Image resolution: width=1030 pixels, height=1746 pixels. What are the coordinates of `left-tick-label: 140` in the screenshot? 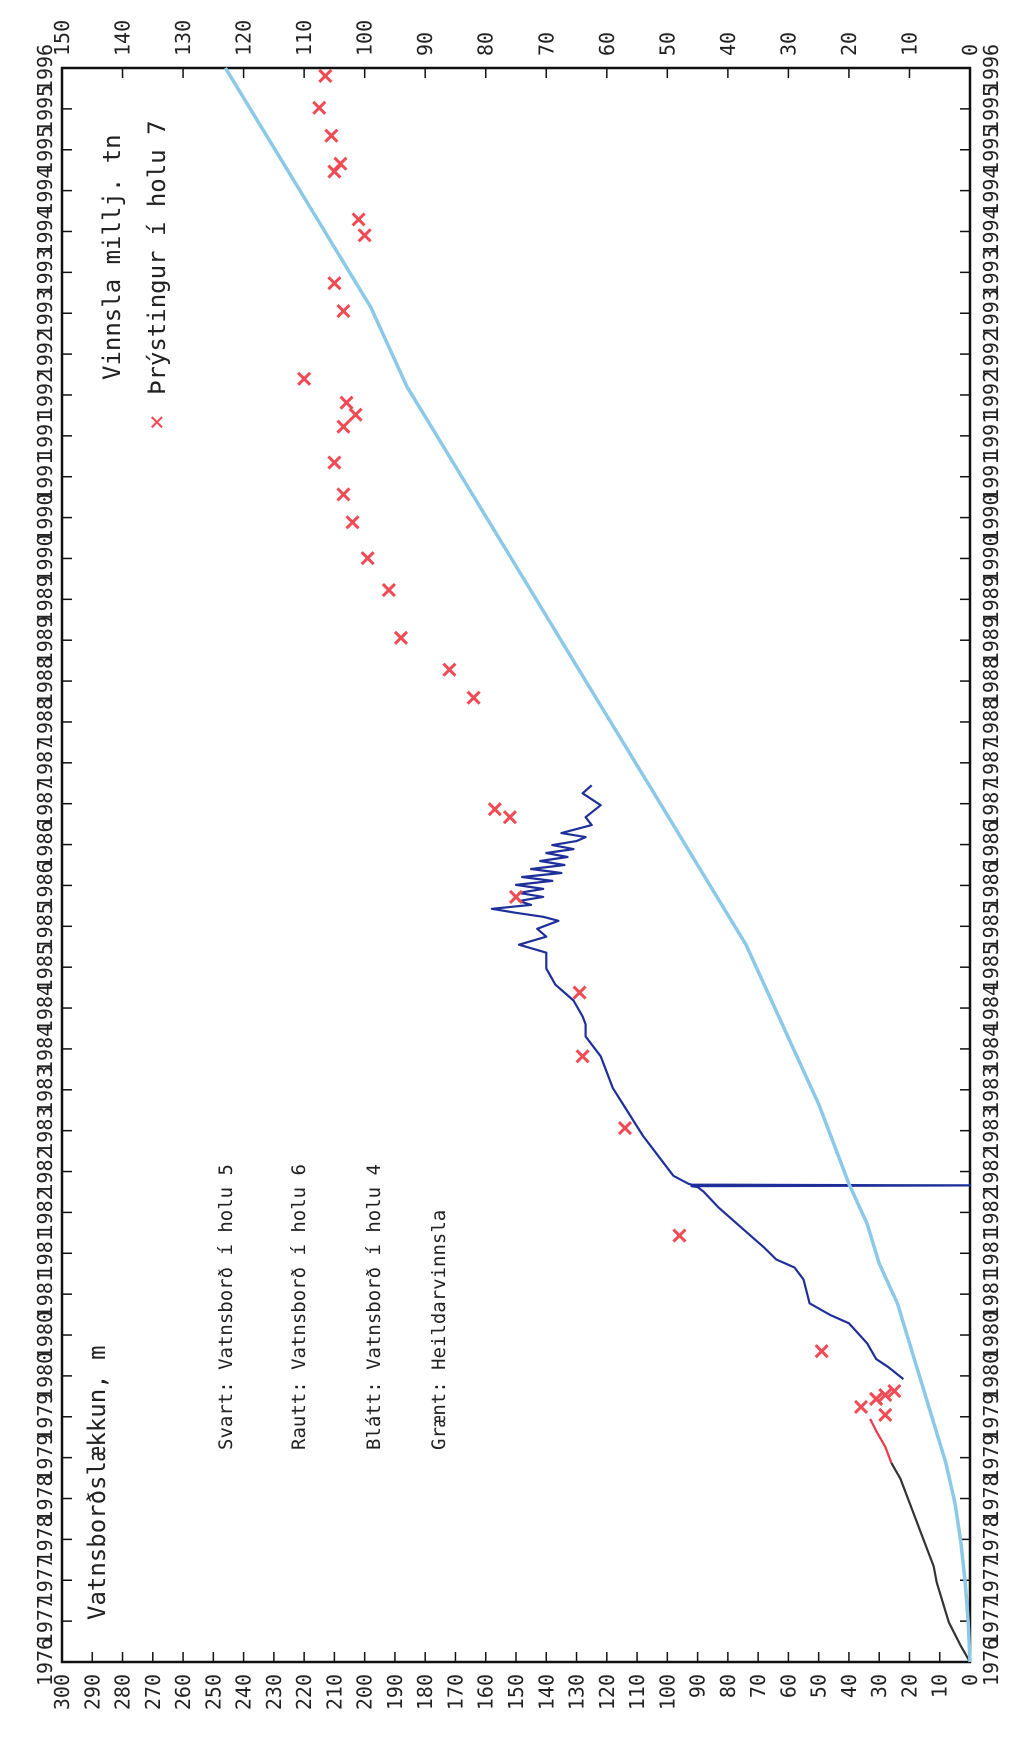 It's located at (546, 1692).